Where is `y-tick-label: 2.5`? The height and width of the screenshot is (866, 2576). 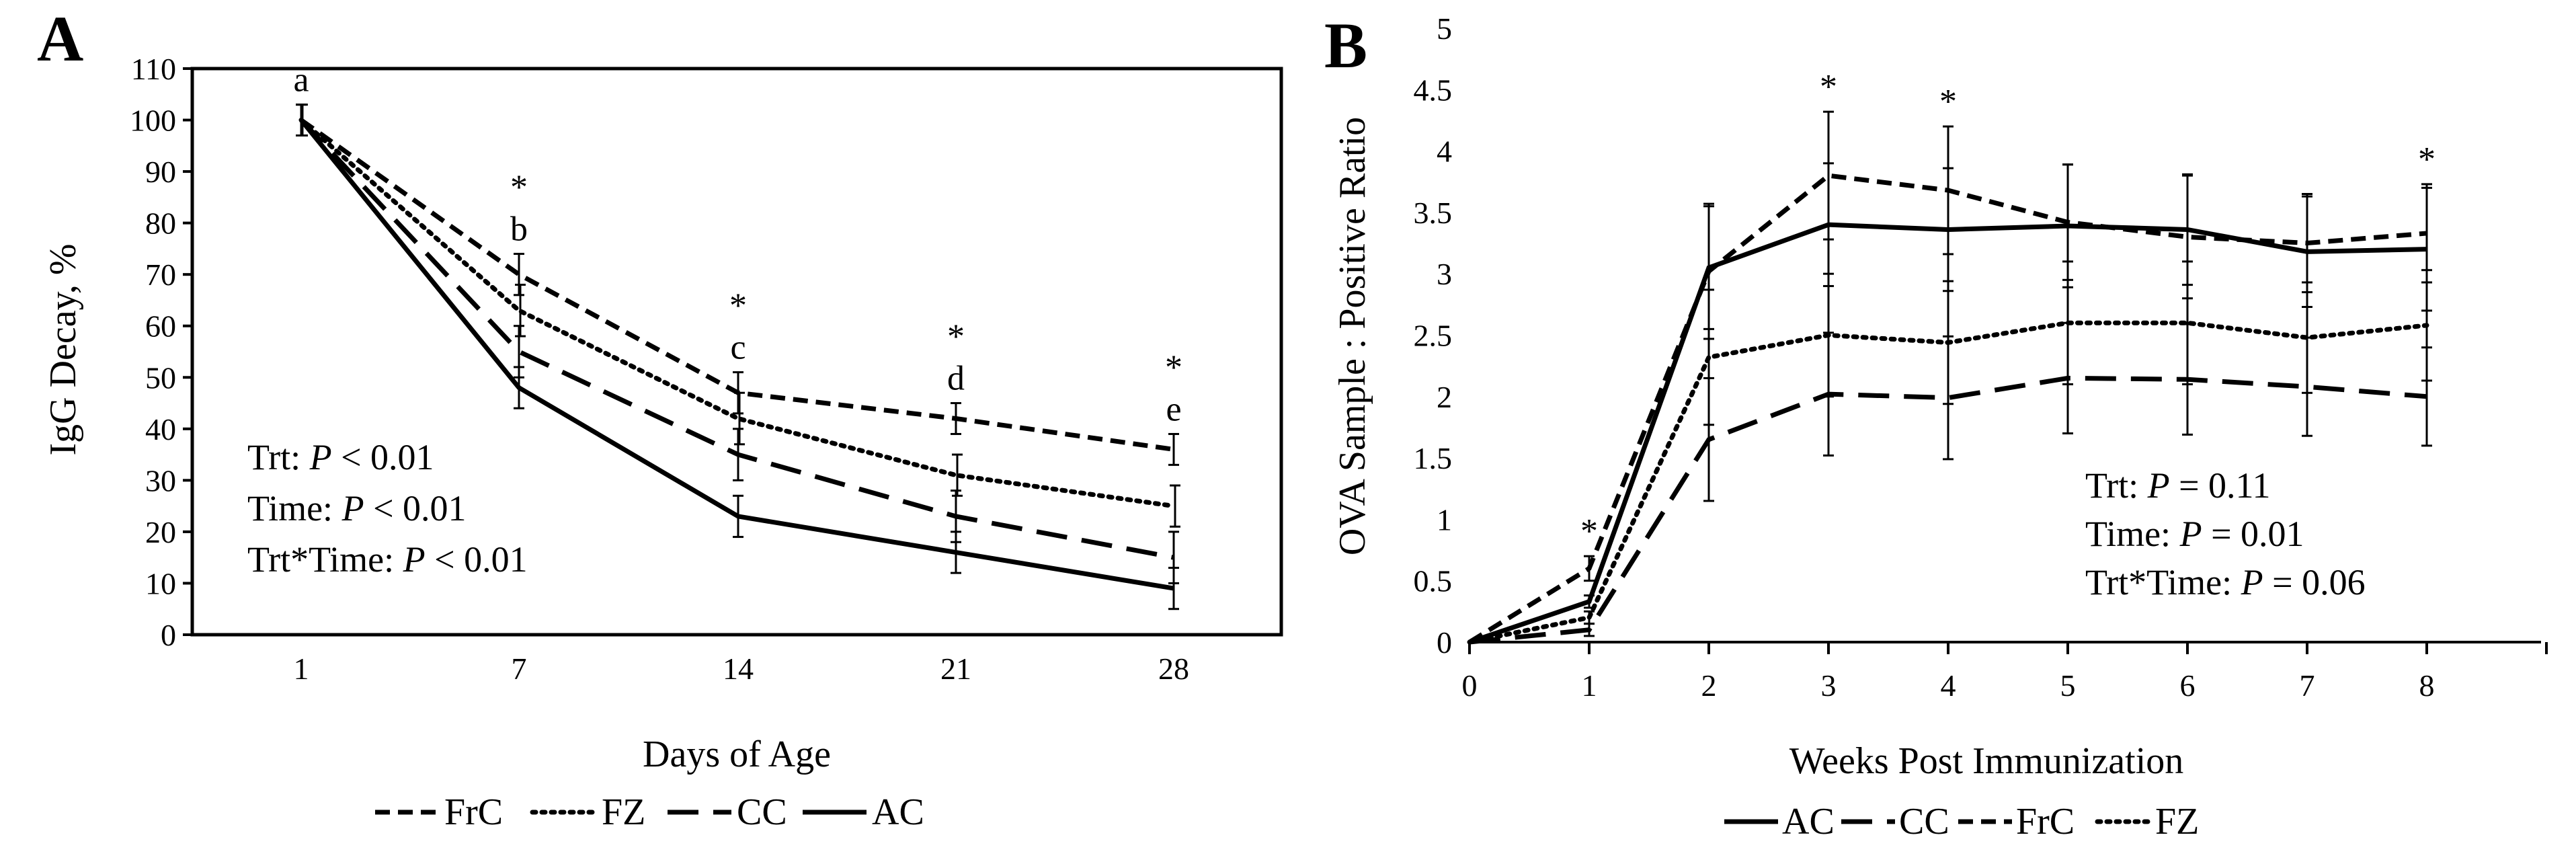
y-tick-label: 2.5 is located at coordinates (1433, 336).